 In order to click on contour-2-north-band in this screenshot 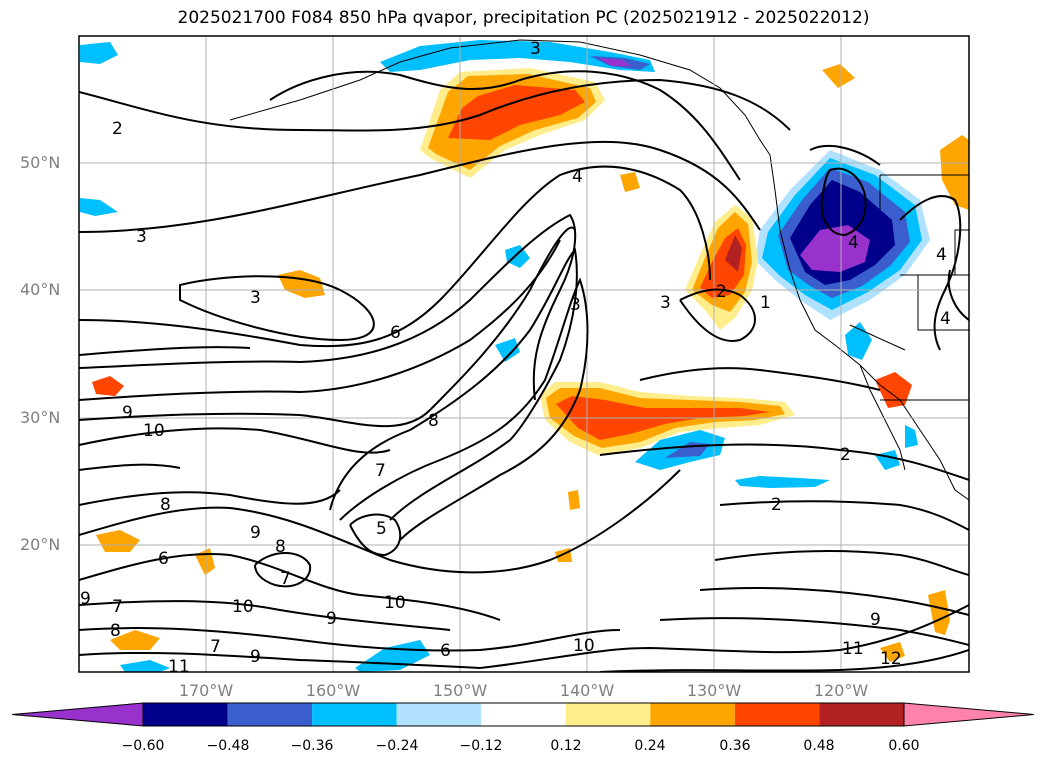, I will do `click(760, 379)`.